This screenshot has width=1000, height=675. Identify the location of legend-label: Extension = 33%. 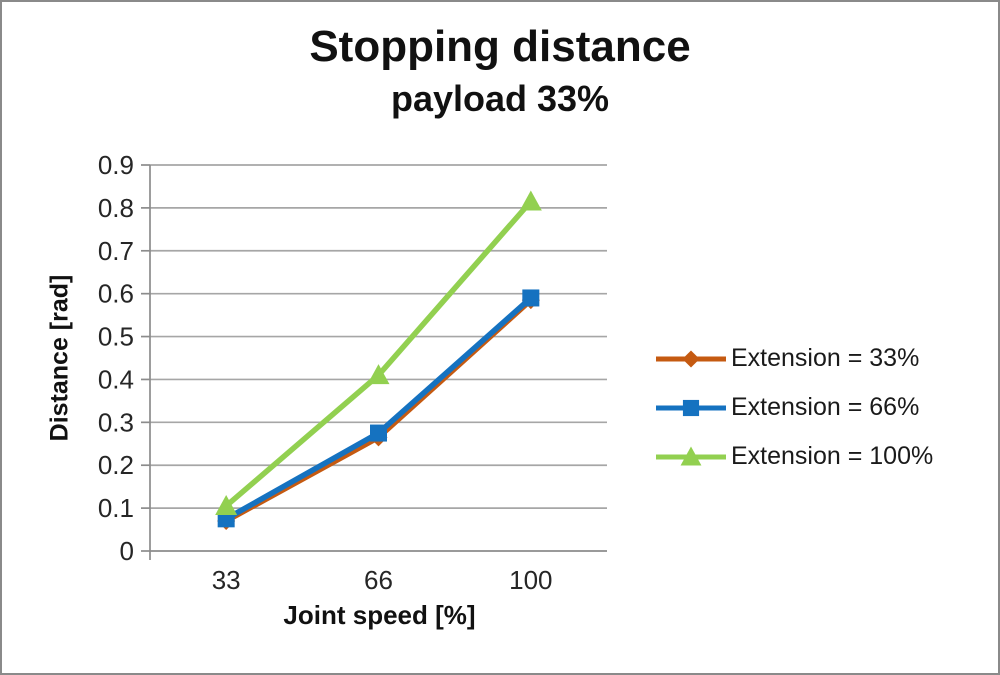
(825, 358).